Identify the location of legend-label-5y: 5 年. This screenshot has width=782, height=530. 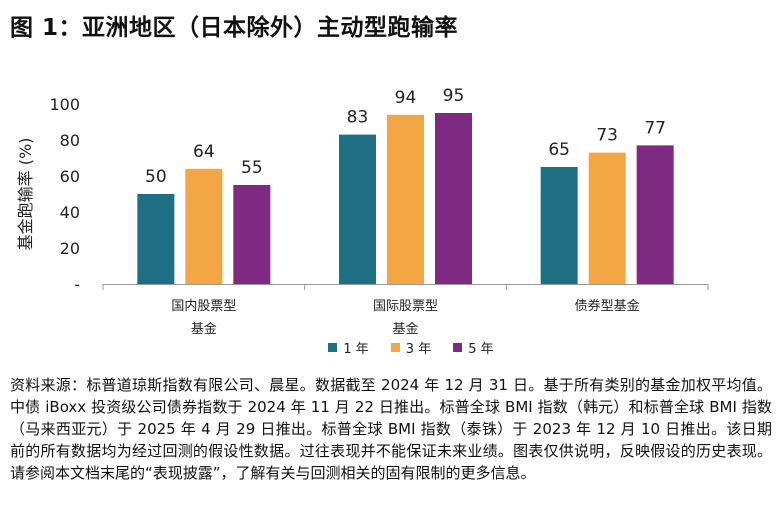
(481, 349).